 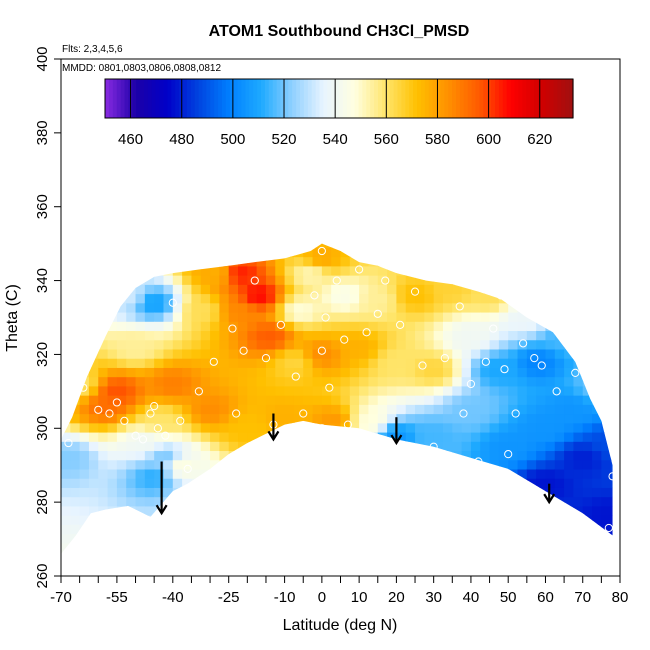 What do you see at coordinates (359, 597) in the screenshot?
I see `x-tick-label: 10` at bounding box center [359, 597].